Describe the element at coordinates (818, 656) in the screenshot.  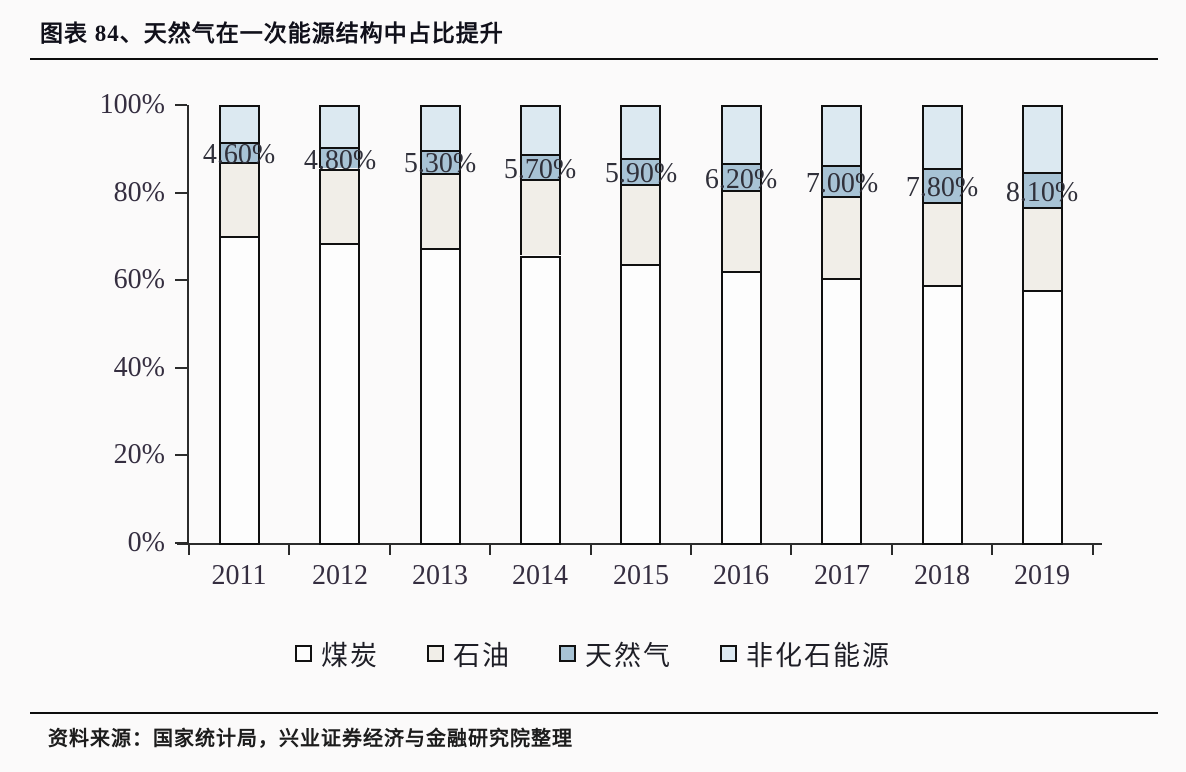
I see `legend-label: 非化石能源` at that location.